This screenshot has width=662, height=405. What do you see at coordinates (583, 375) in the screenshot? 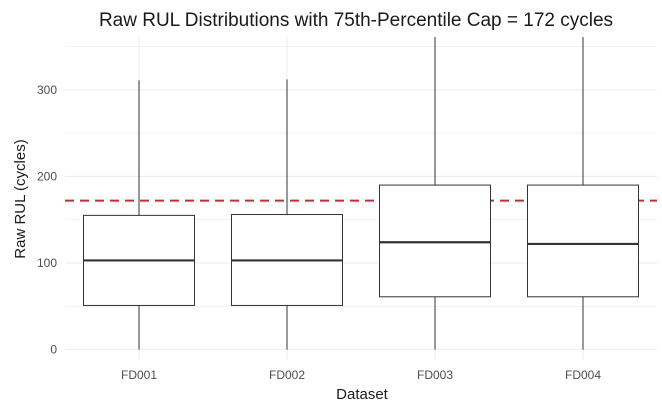
I see `x-tick-label: FD004` at bounding box center [583, 375].